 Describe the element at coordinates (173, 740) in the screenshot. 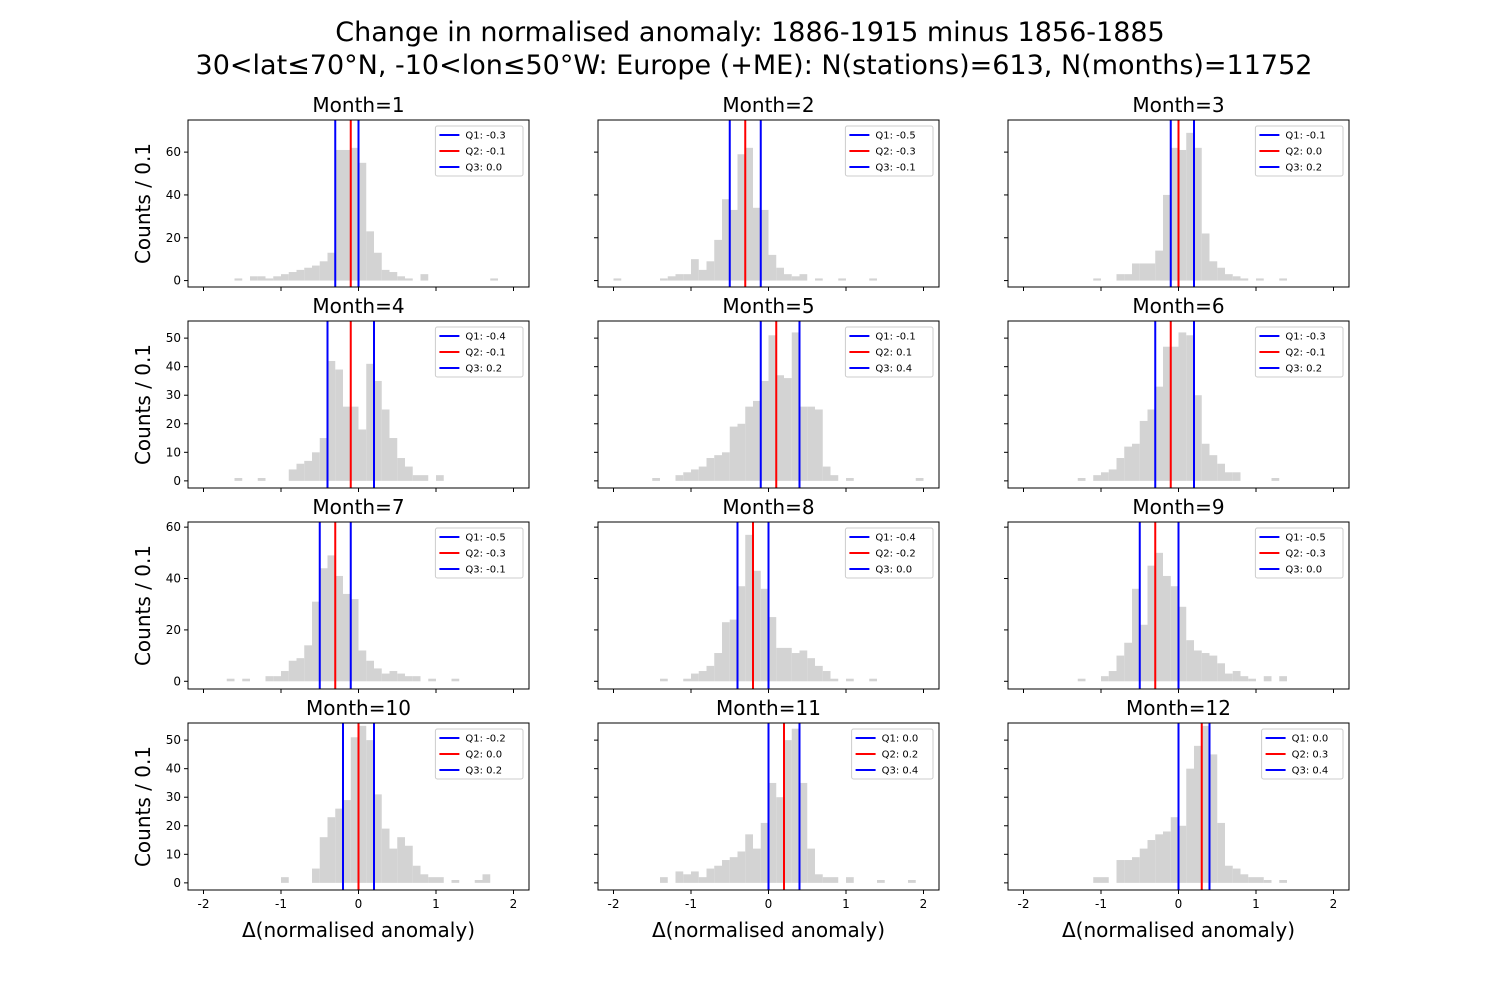

I see `y-tick-label: 50` at that location.